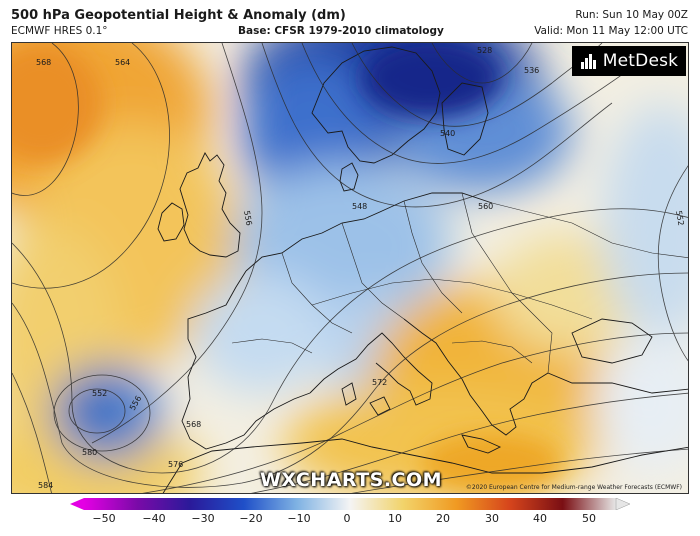  What do you see at coordinates (588, 61) in the screenshot?
I see `metdesk-logo-icon` at bounding box center [588, 61].